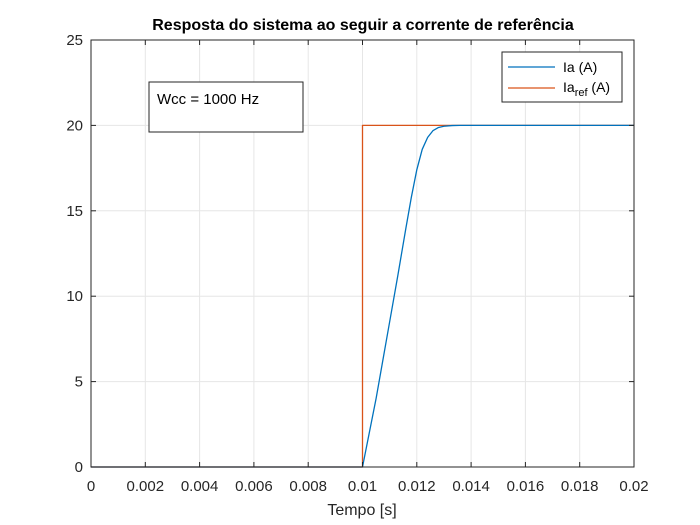  Describe the element at coordinates (417, 486) in the screenshot. I see `x-tick-label: 0.012` at that location.